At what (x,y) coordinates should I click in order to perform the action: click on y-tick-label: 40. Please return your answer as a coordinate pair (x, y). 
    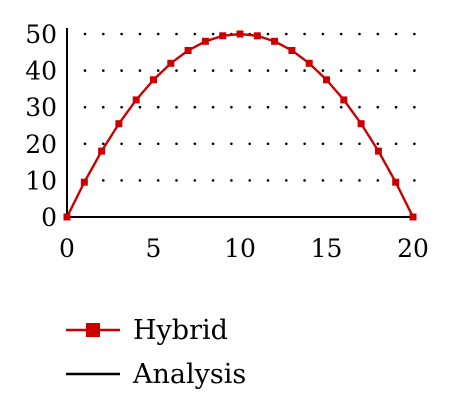
    Looking at the image, I should click on (41, 71).